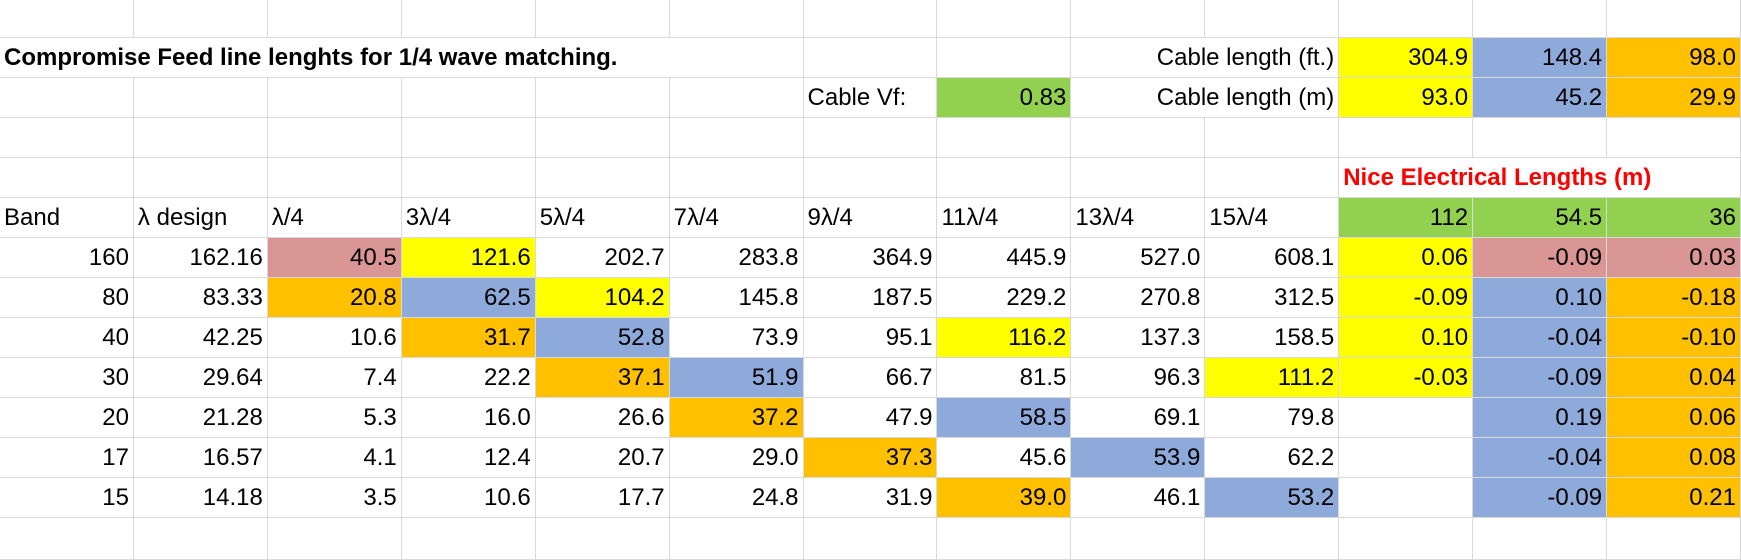 The width and height of the screenshot is (1741, 560). What do you see at coordinates (334, 418) in the screenshot?
I see `table-cell: 5.3` at bounding box center [334, 418].